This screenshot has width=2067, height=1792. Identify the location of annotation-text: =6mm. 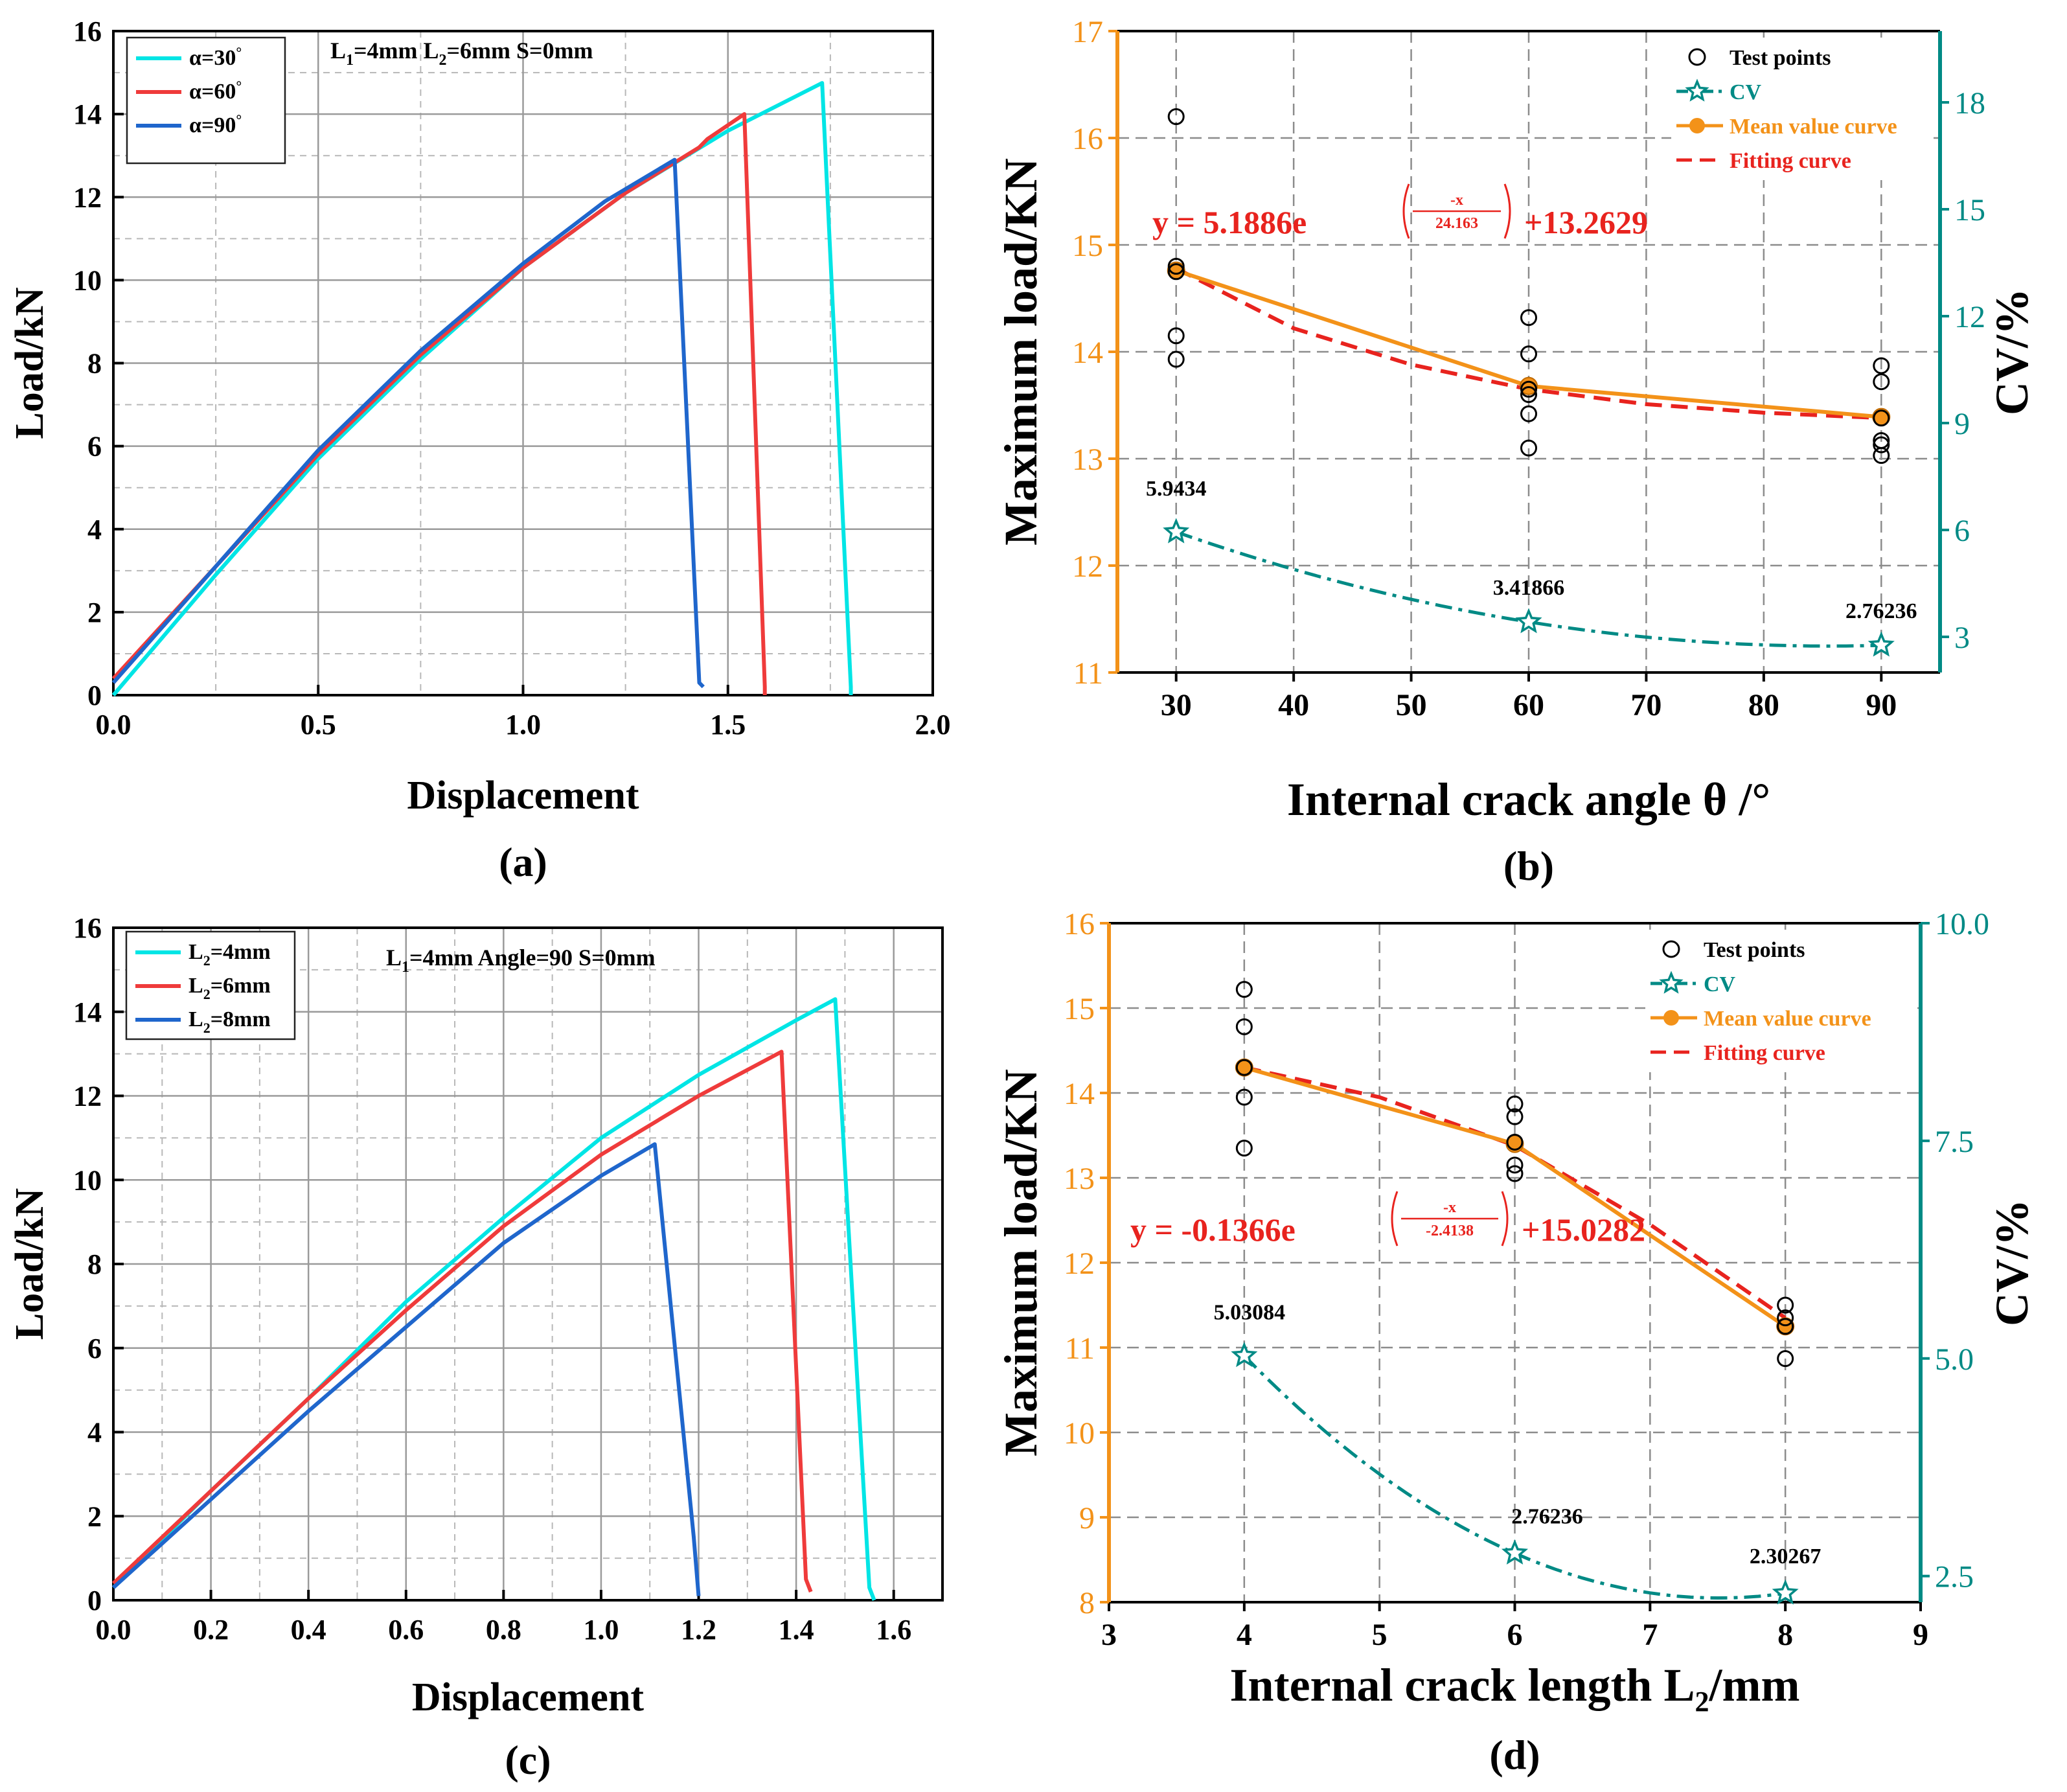
(482, 50).